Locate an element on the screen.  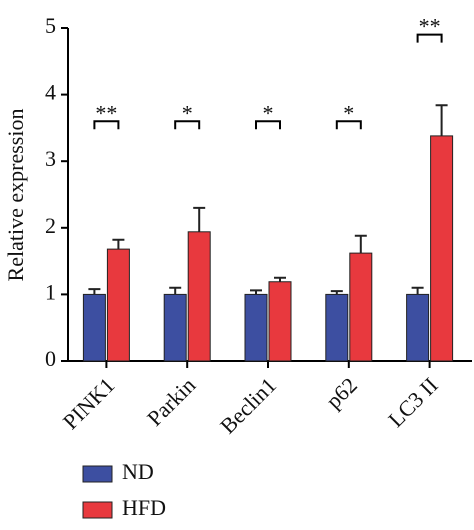
x-tick-label: PINK1 is located at coordinates (89, 403).